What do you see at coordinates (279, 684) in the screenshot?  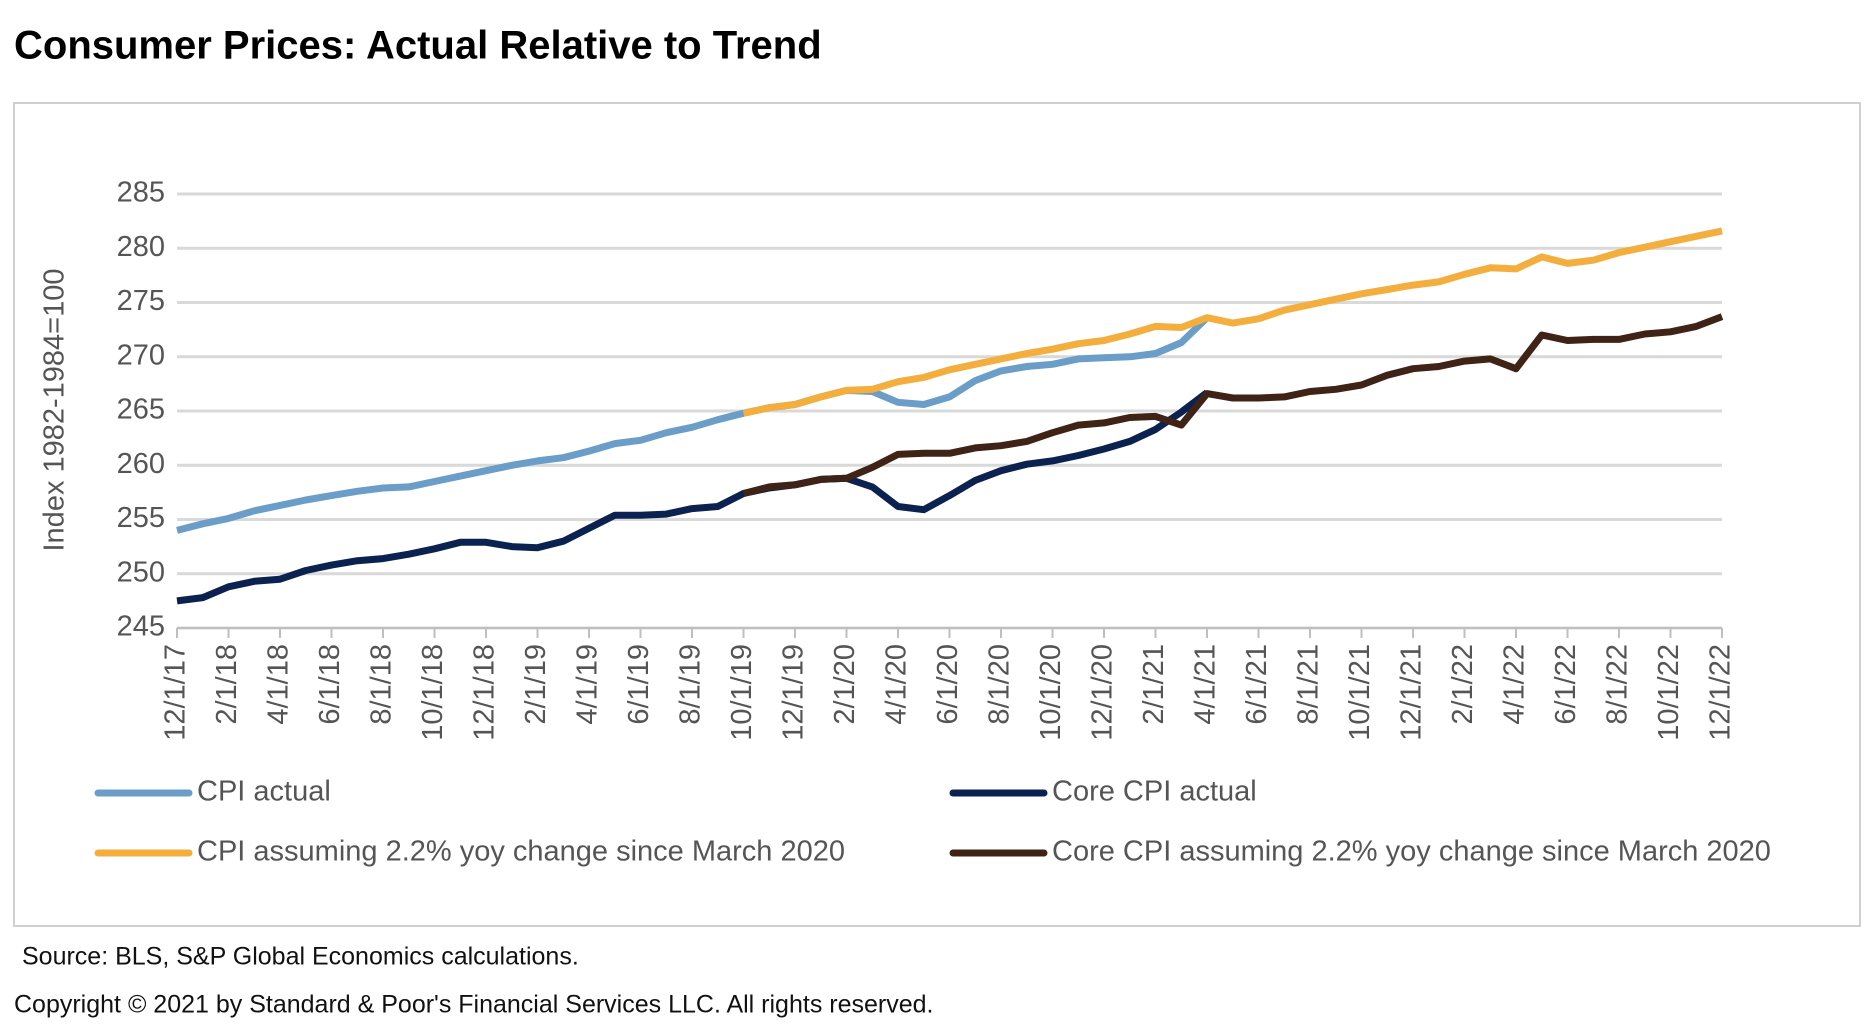 I see `x-tick-label: 4/1/18` at bounding box center [279, 684].